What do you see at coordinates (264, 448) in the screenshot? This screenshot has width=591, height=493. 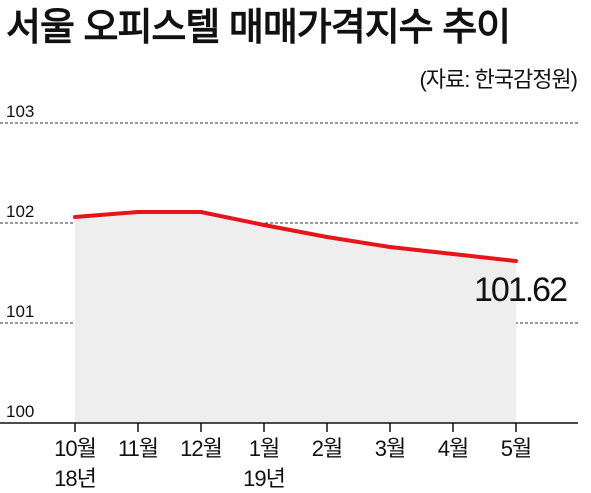 I see `x-tick-label: 1월` at bounding box center [264, 448].